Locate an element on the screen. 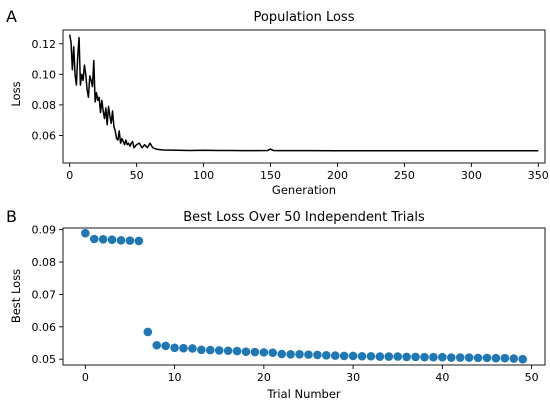 Image resolution: width=550 pixels, height=404 pixels. x-tick-label-a: 350 is located at coordinates (538, 175).